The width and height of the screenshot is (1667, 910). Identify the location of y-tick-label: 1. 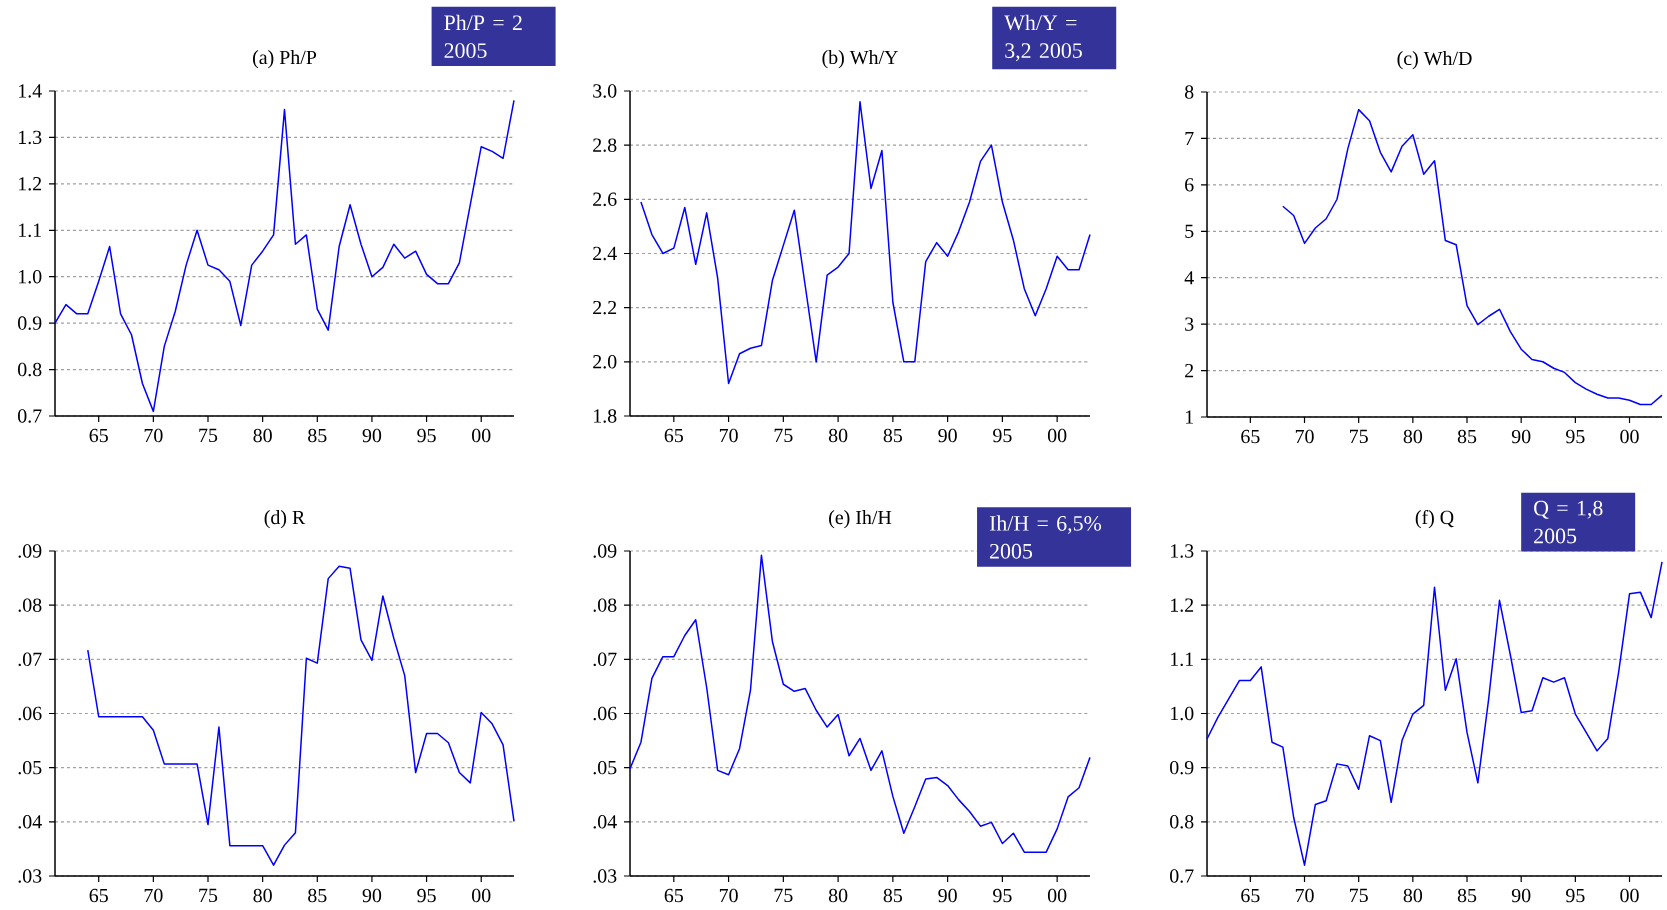
(1189, 417).